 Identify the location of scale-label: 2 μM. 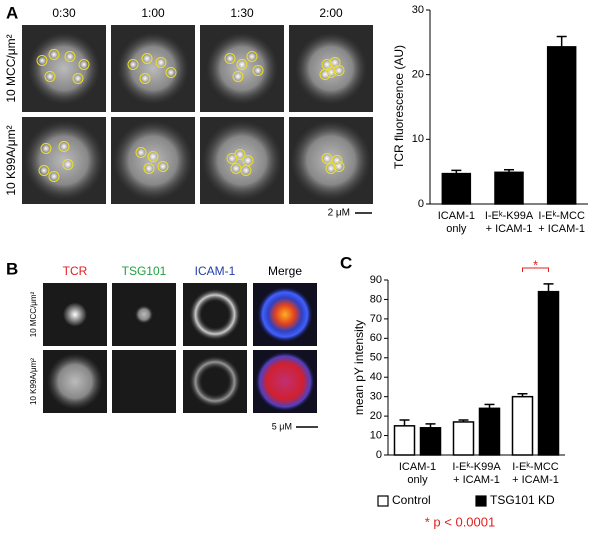
(339, 213).